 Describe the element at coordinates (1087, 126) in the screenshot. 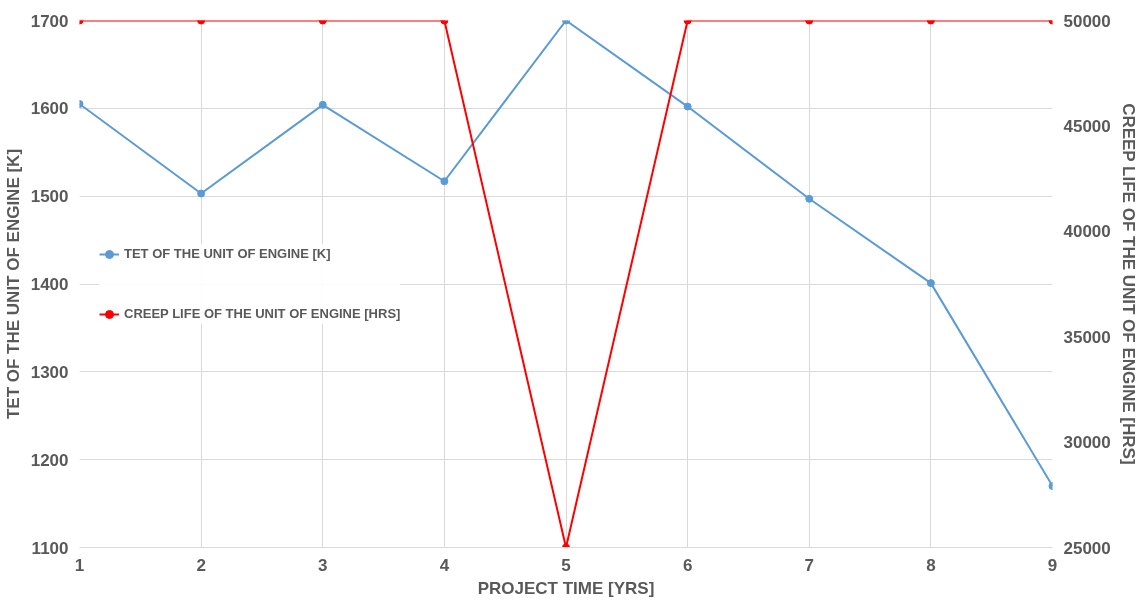

I see `y2-tick-label: 45000` at that location.